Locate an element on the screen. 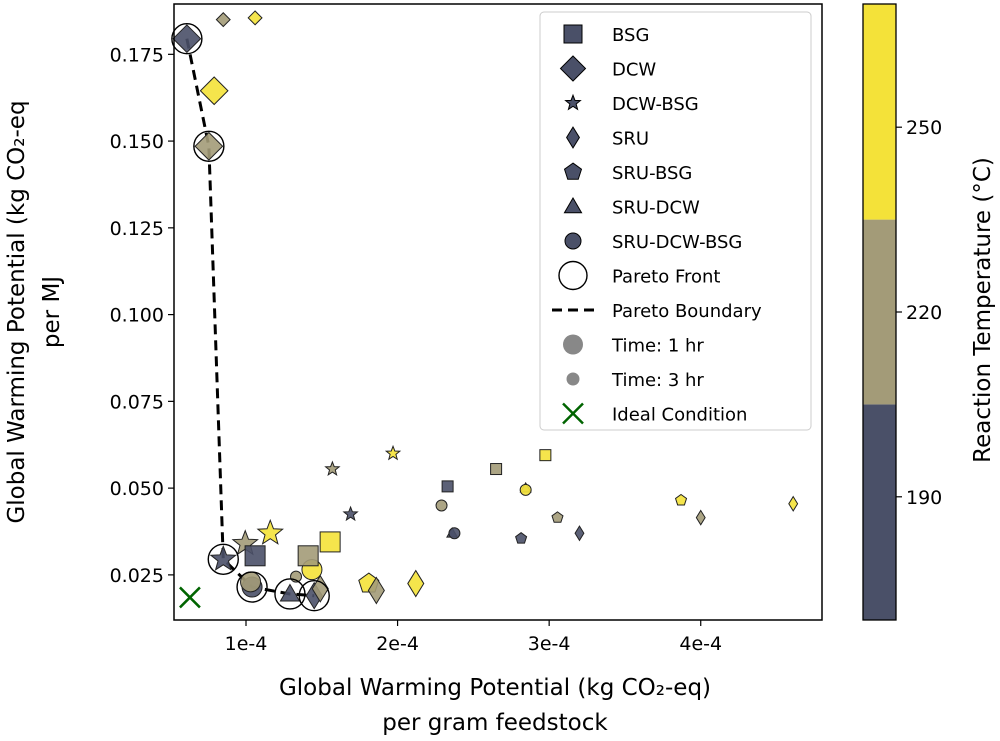  legend-item: Time: 3 hr is located at coordinates (635, 380).